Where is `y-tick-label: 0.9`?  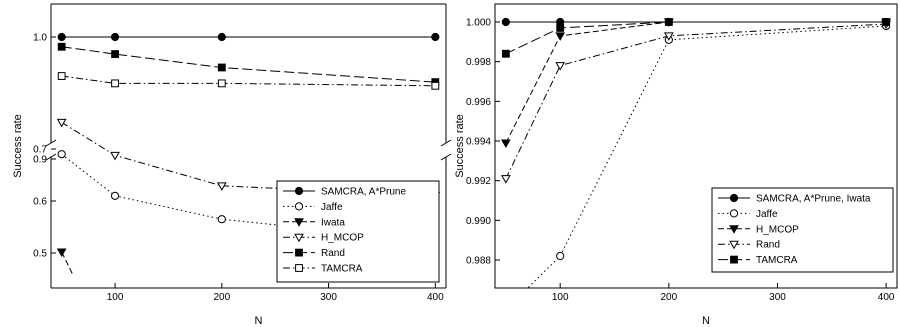 y-tick-label: 0.9 is located at coordinates (40, 160).